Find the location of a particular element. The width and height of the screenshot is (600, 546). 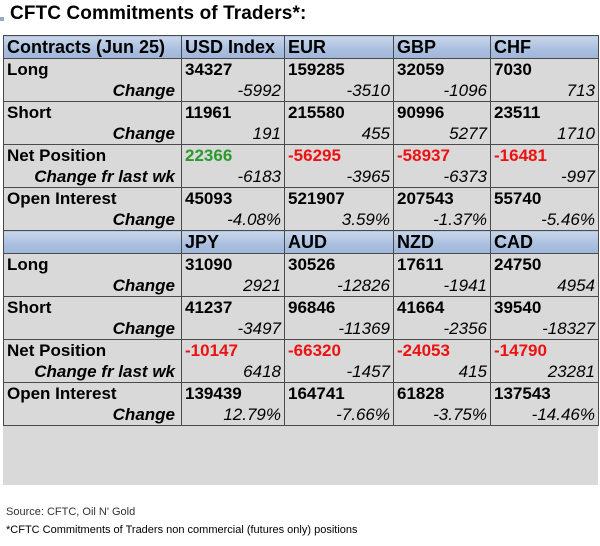

net-value-cell: -66320 is located at coordinates (339, 350).